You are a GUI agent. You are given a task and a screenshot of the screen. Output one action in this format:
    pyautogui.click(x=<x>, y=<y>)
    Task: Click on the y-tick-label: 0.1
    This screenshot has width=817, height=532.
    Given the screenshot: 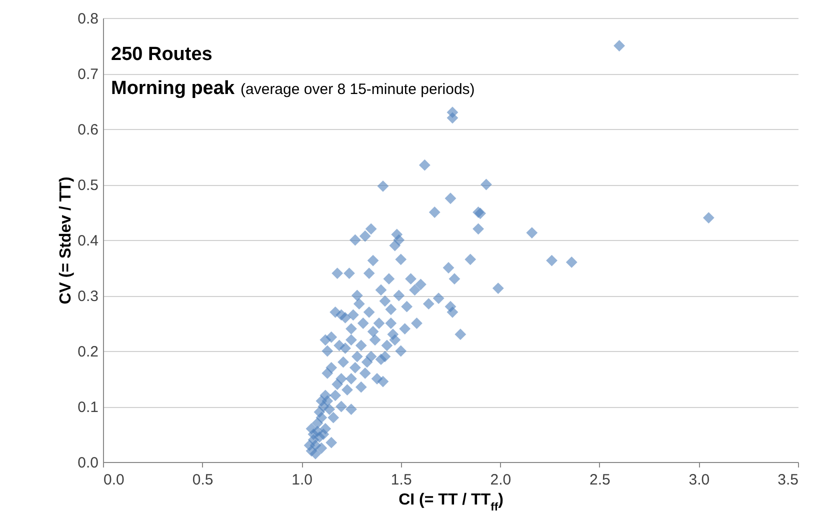 What is the action you would take?
    pyautogui.click(x=88, y=407)
    